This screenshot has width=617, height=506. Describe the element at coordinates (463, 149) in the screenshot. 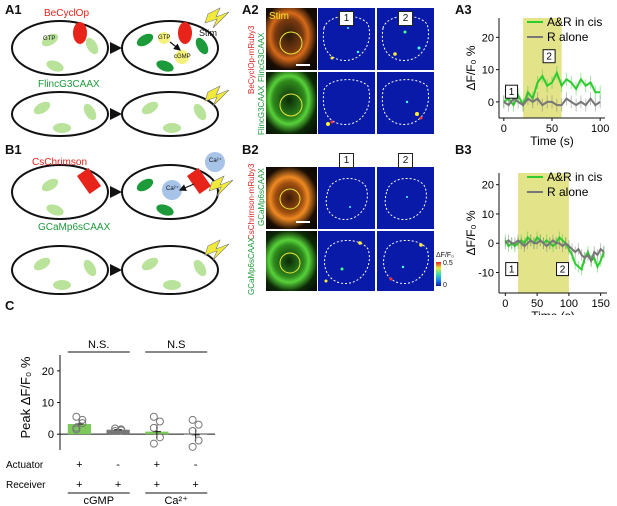

I see `panel-label-b3: B3` at that location.